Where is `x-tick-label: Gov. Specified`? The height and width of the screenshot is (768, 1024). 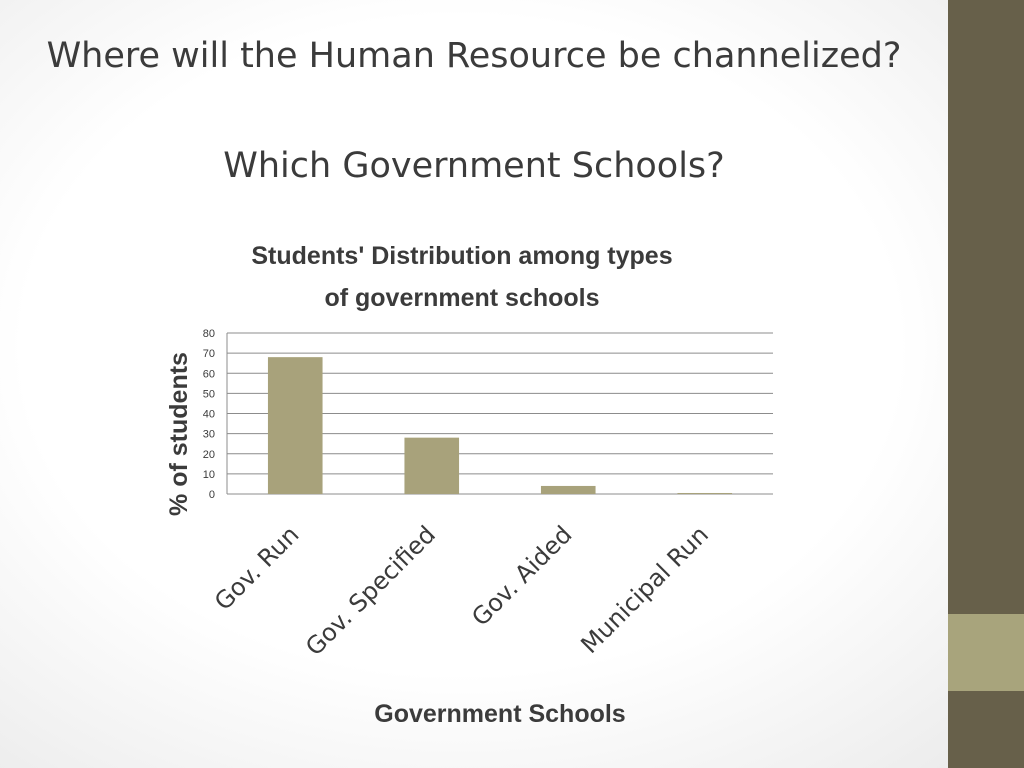
x-tick-label: Gov. Specified is located at coordinates (370, 590).